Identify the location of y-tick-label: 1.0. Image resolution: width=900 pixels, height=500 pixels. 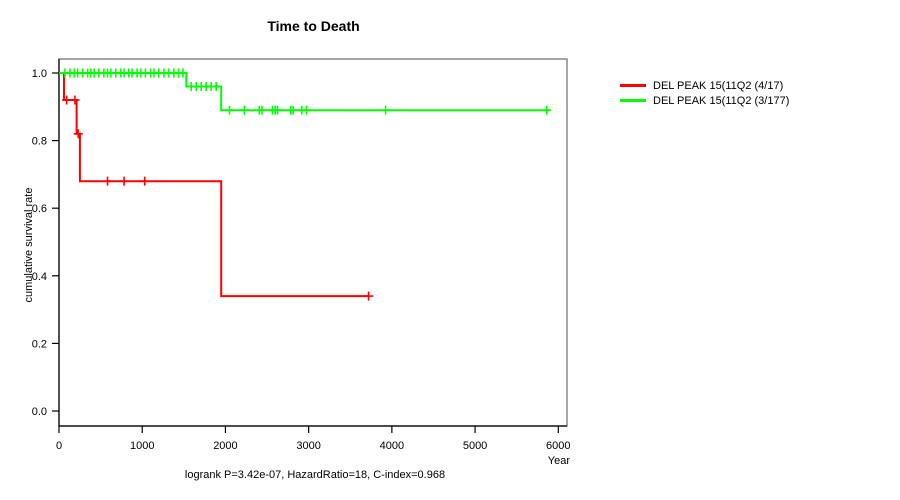
(39, 74).